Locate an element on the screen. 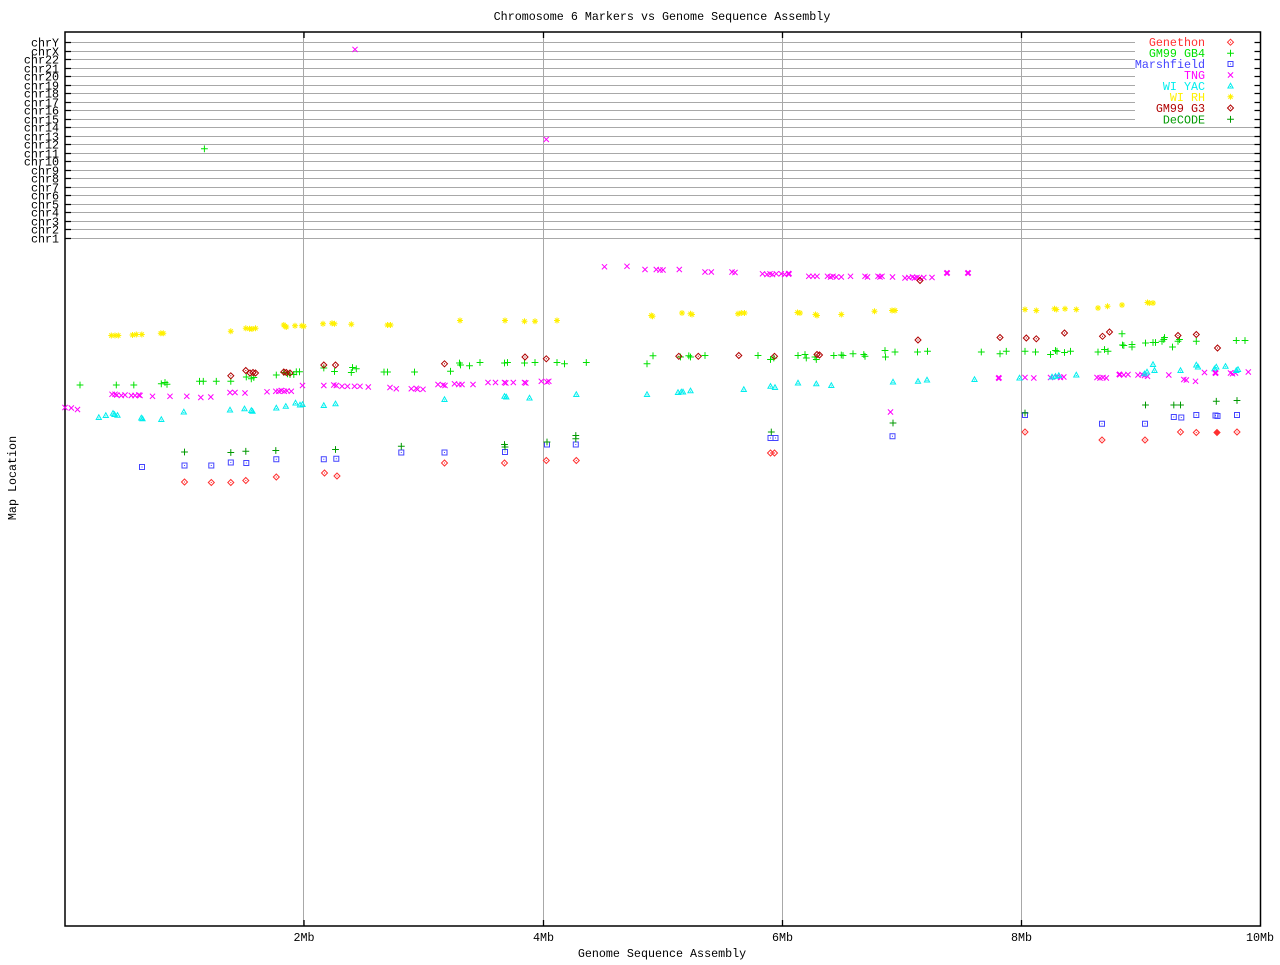  svg-text: 6Mb is located at coordinates (782, 938).